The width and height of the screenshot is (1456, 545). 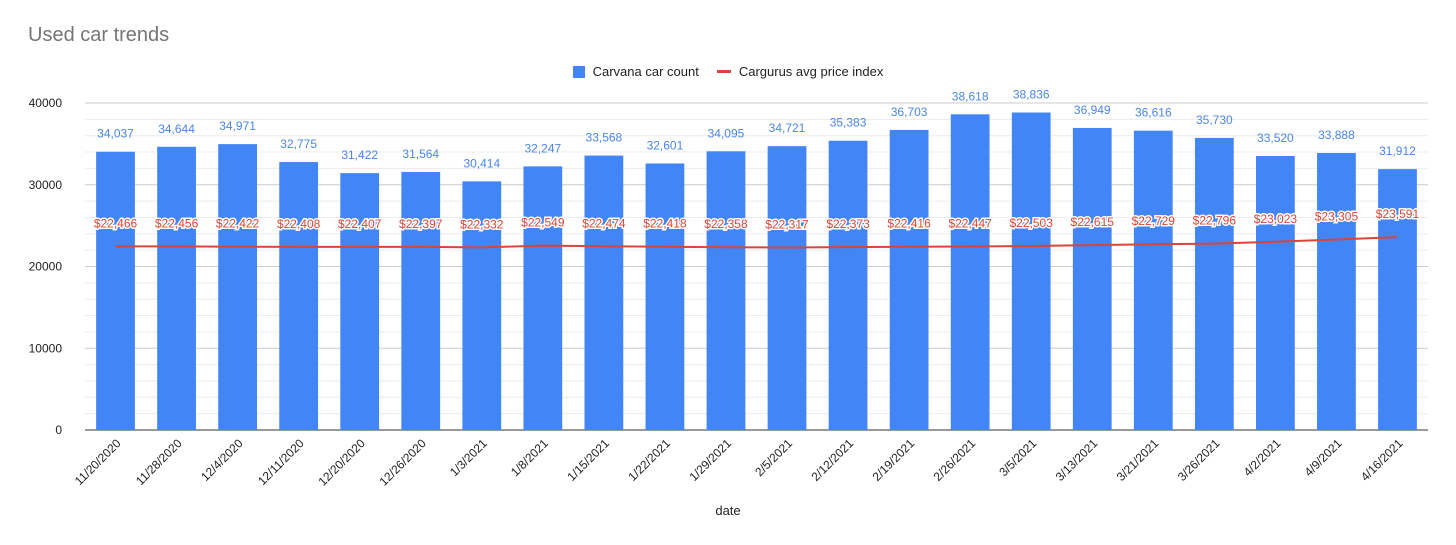 What do you see at coordinates (665, 145) in the screenshot?
I see `bar-data-label: 32,601` at bounding box center [665, 145].